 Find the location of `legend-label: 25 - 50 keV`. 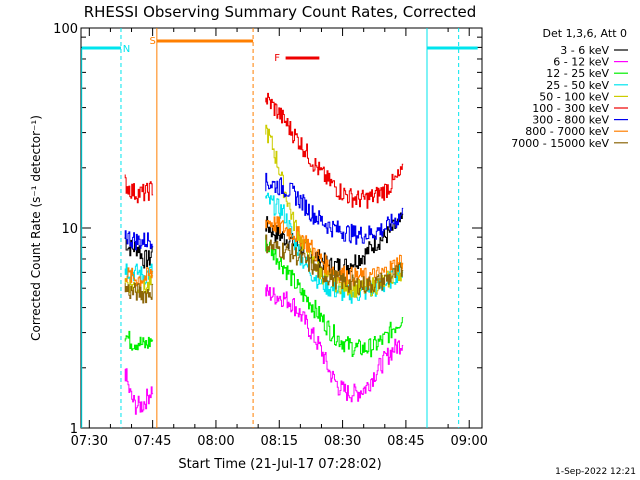

legend-label: 25 - 50 keV is located at coordinates (577, 85).